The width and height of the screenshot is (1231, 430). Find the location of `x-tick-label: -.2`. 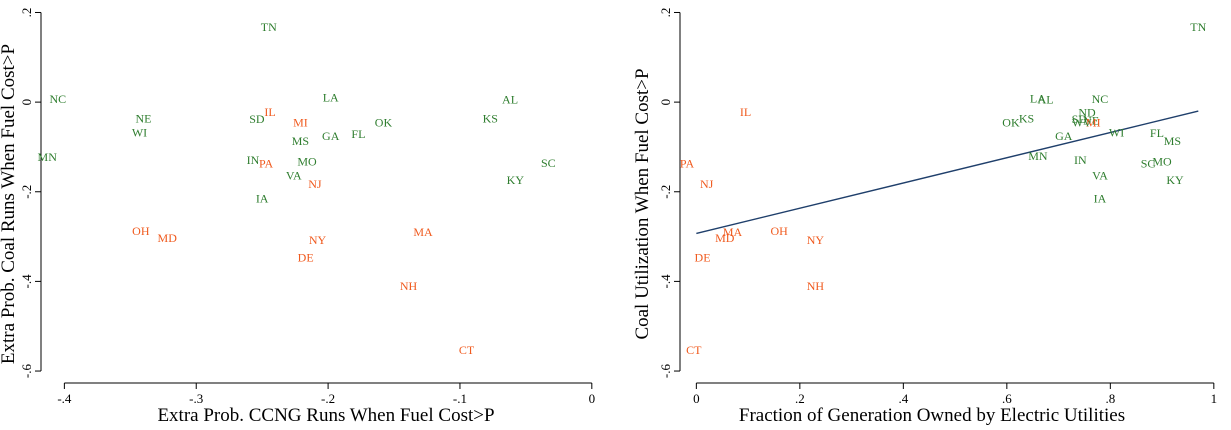

x-tick-label: -.2 is located at coordinates (328, 398).